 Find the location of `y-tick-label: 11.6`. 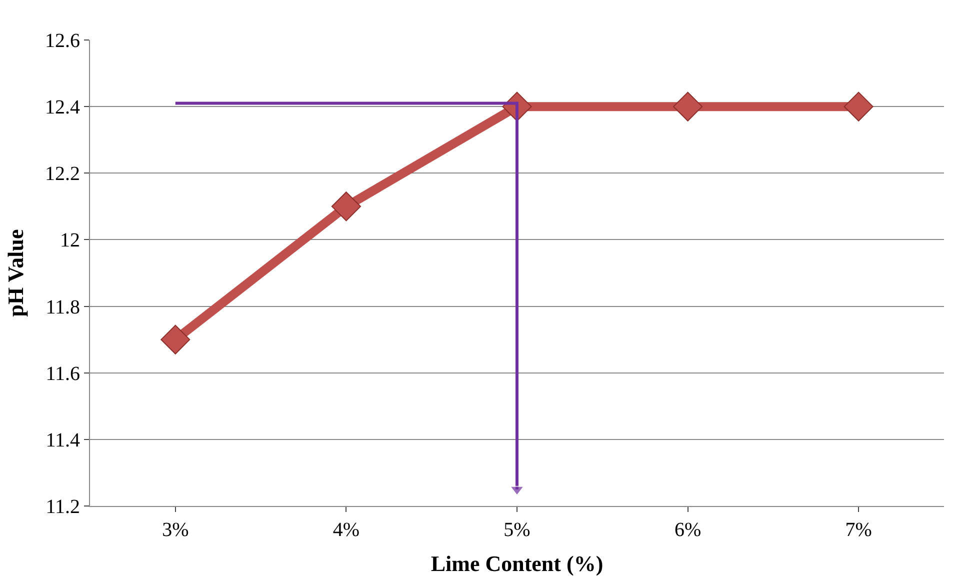

y-tick-label: 11.6 is located at coordinates (63, 373).